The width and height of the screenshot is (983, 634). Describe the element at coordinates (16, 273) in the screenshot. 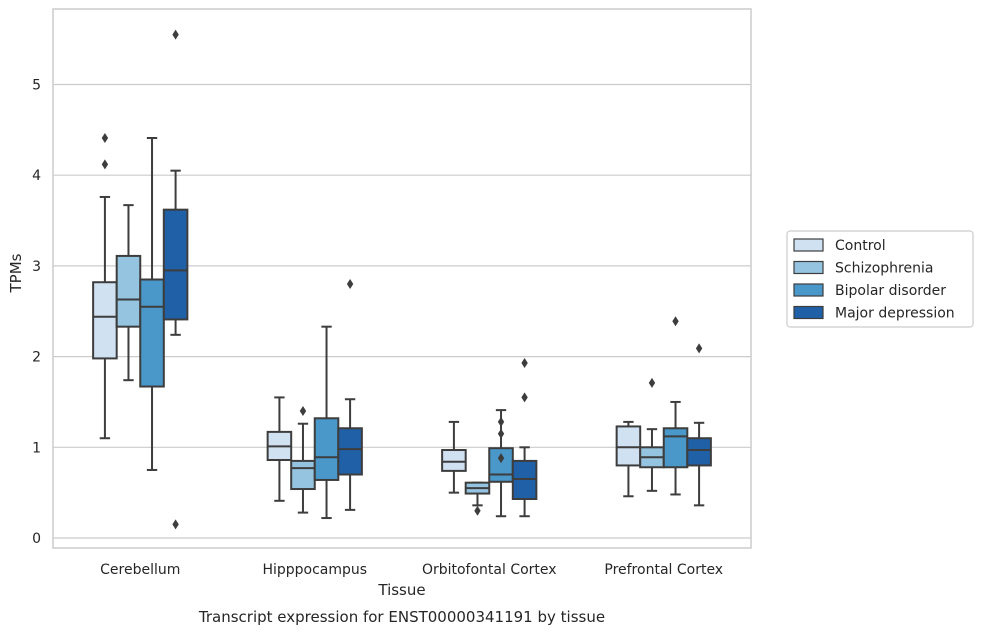

I see `y-axis-label: TPMs` at that location.